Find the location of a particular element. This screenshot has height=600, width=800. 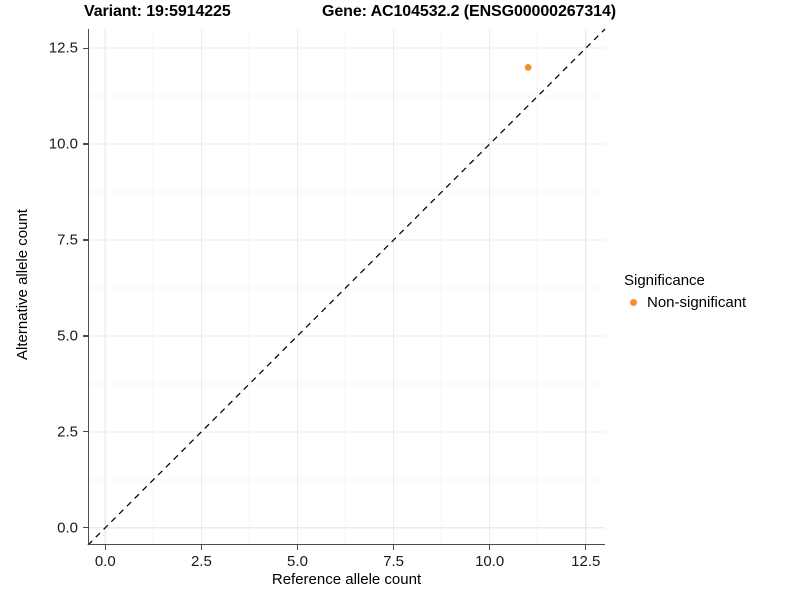

legend-entries: Non-significant is located at coordinates (709, 302).